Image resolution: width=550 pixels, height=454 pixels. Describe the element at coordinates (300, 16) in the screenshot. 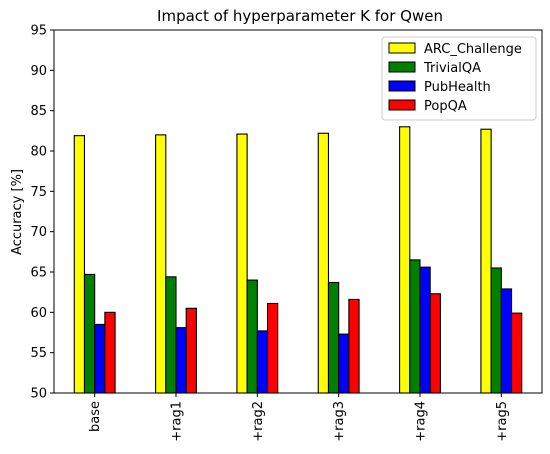

I see `chart-title: Impact of hyperparameter K for Qwen` at that location.